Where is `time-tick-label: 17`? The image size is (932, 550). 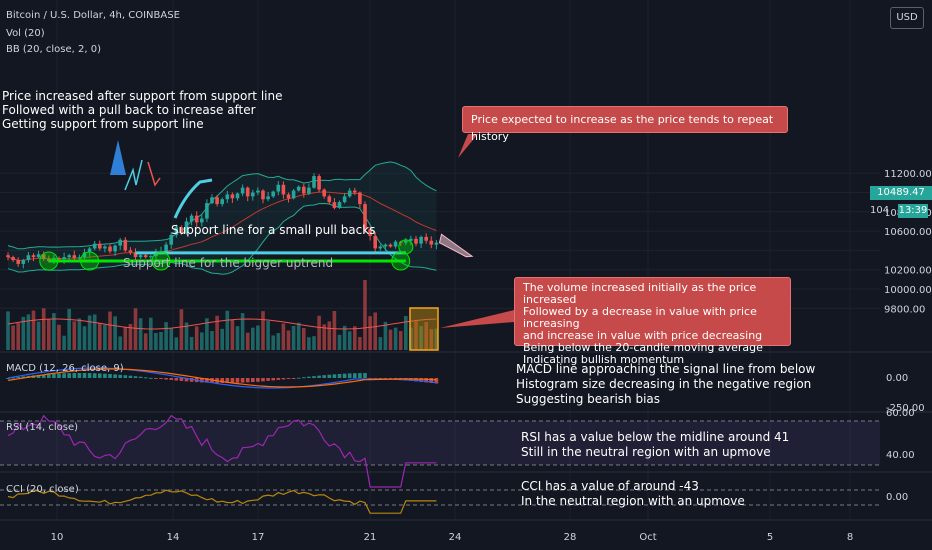 time-tick-label: 17 is located at coordinates (258, 537).